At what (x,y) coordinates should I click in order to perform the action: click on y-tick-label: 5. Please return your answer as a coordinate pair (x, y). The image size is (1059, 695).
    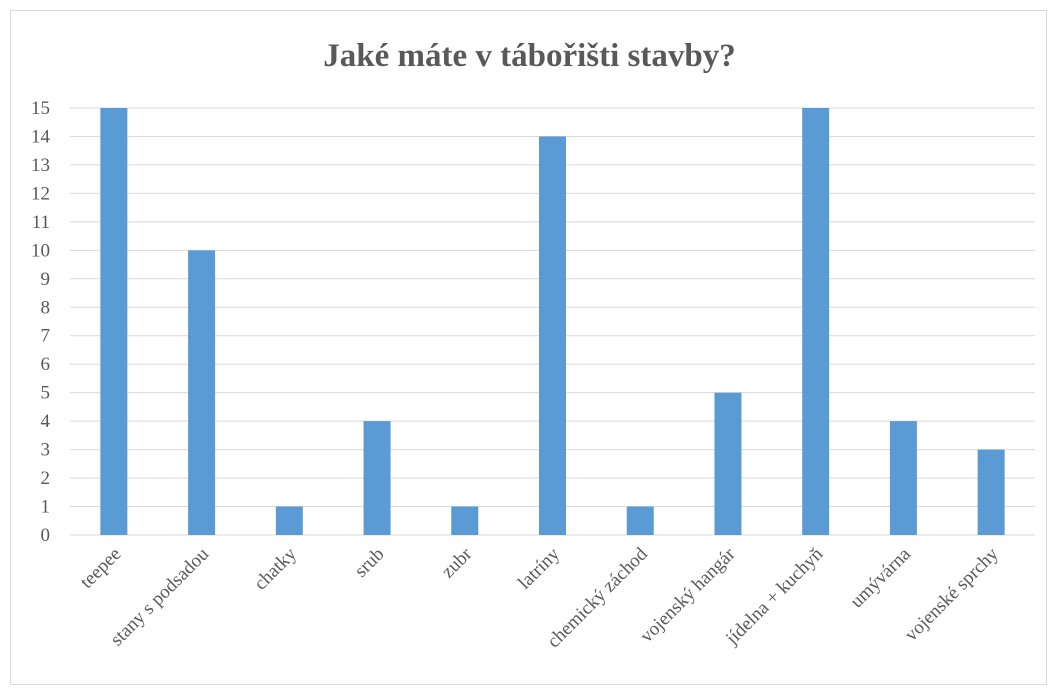
    Looking at the image, I should click on (46, 393).